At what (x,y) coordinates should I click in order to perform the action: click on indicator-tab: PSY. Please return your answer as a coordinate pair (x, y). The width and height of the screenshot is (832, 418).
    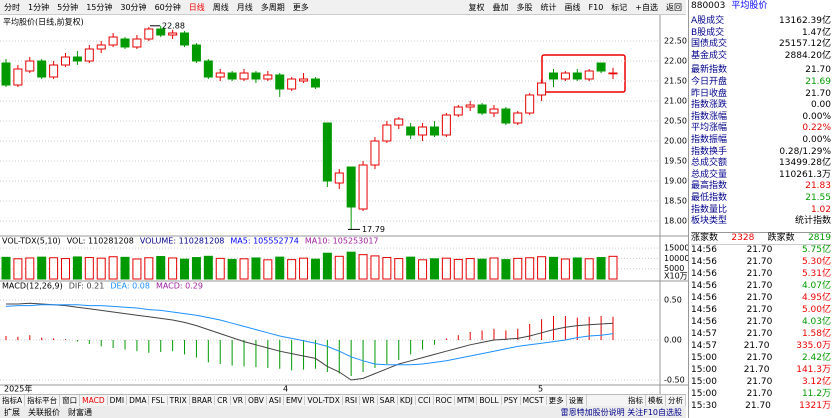
    Looking at the image, I should click on (511, 400).